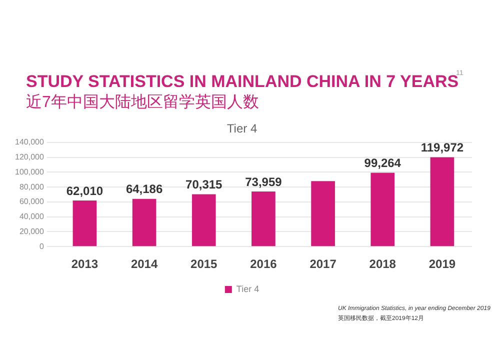 The image size is (500, 362). I want to click on data-label: 64,186, so click(144, 189).